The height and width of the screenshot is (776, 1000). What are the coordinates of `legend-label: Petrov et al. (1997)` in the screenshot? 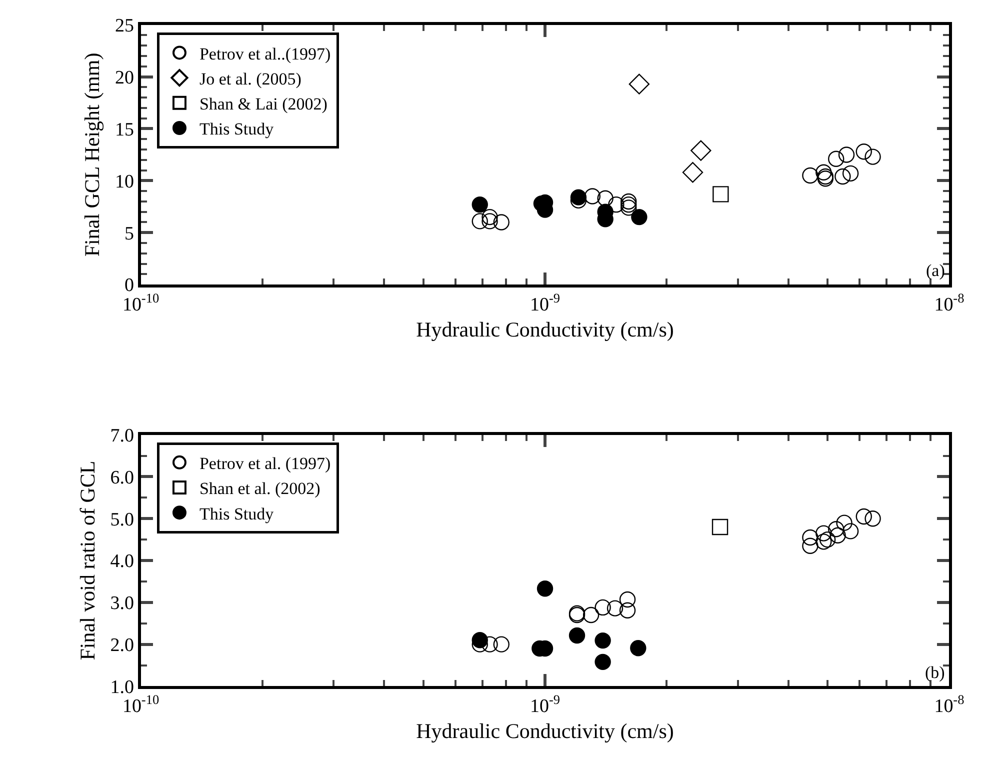 It's located at (265, 464).